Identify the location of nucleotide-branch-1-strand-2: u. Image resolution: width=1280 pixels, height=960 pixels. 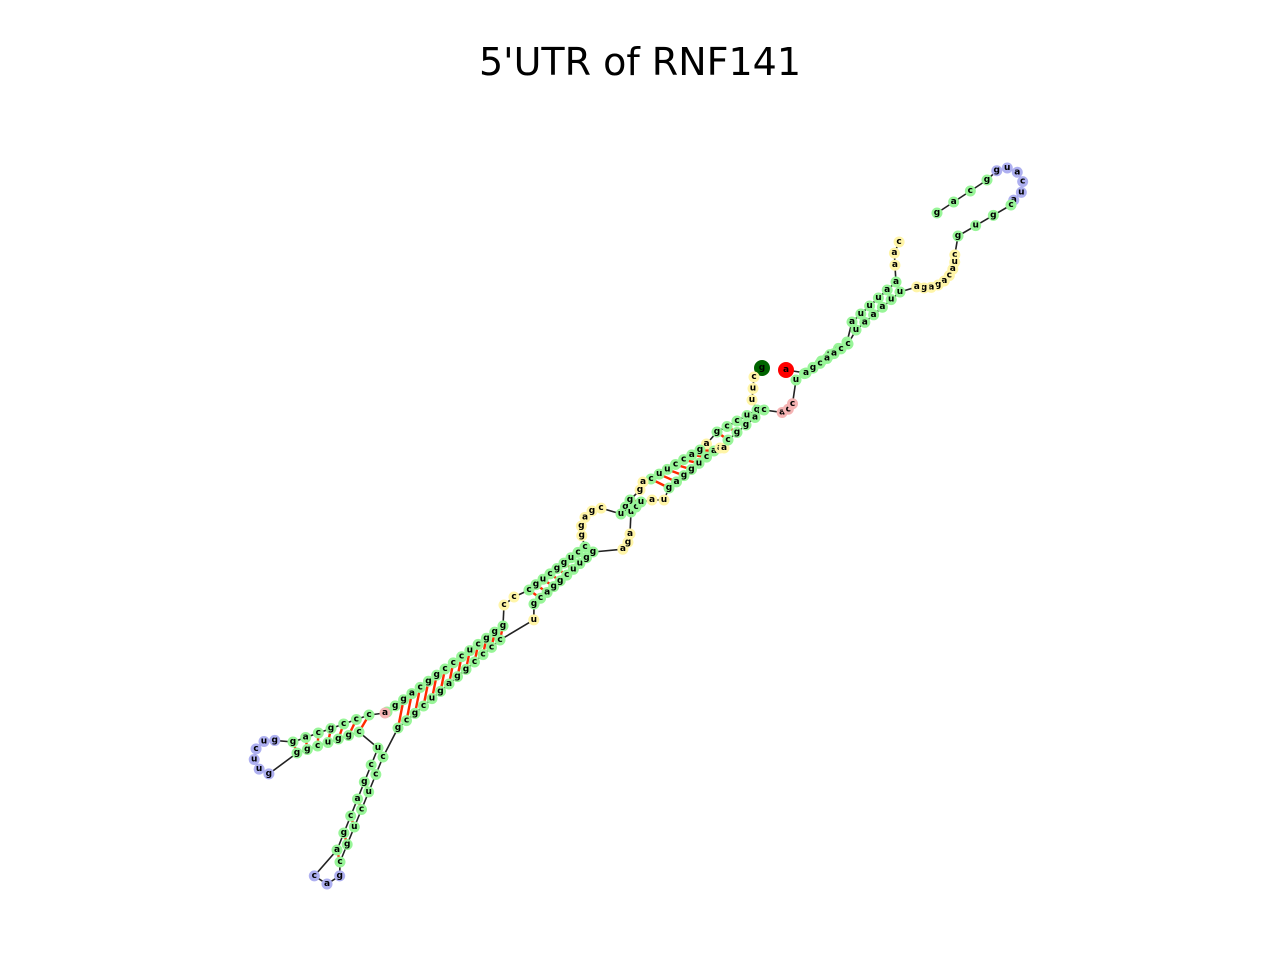
(328, 742).